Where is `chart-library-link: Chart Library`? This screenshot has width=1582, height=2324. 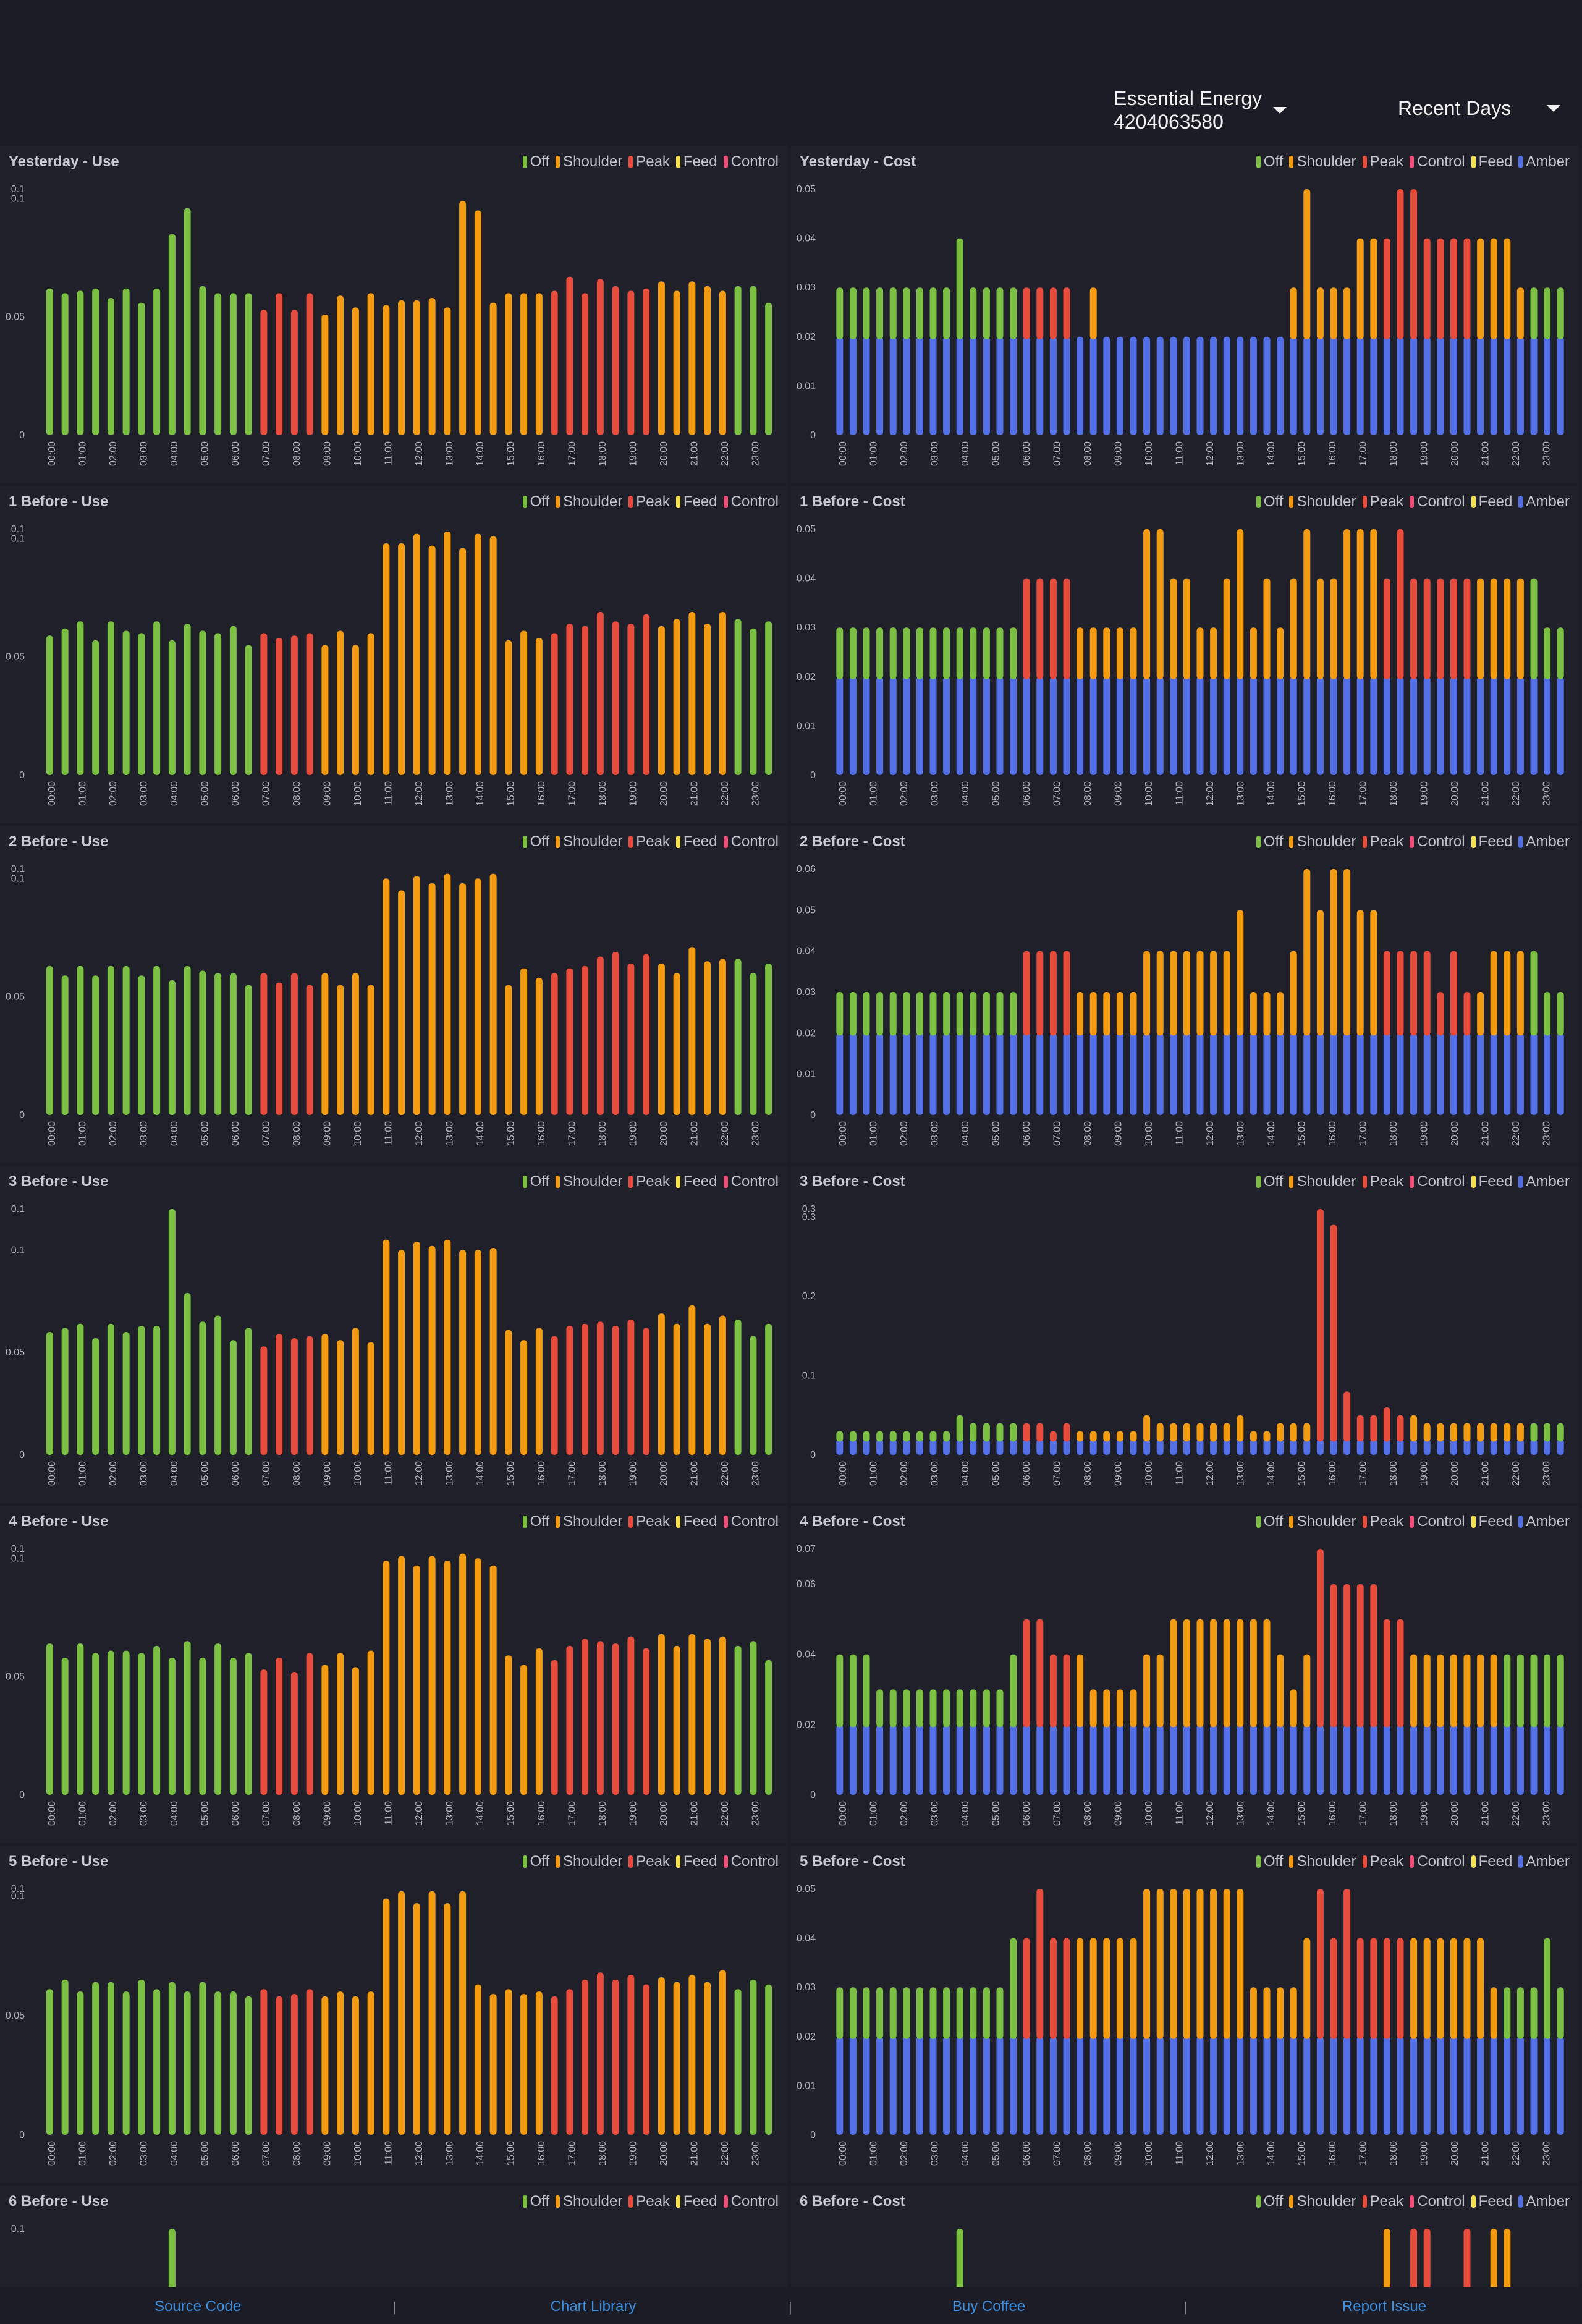
chart-library-link: Chart Library is located at coordinates (593, 2307).